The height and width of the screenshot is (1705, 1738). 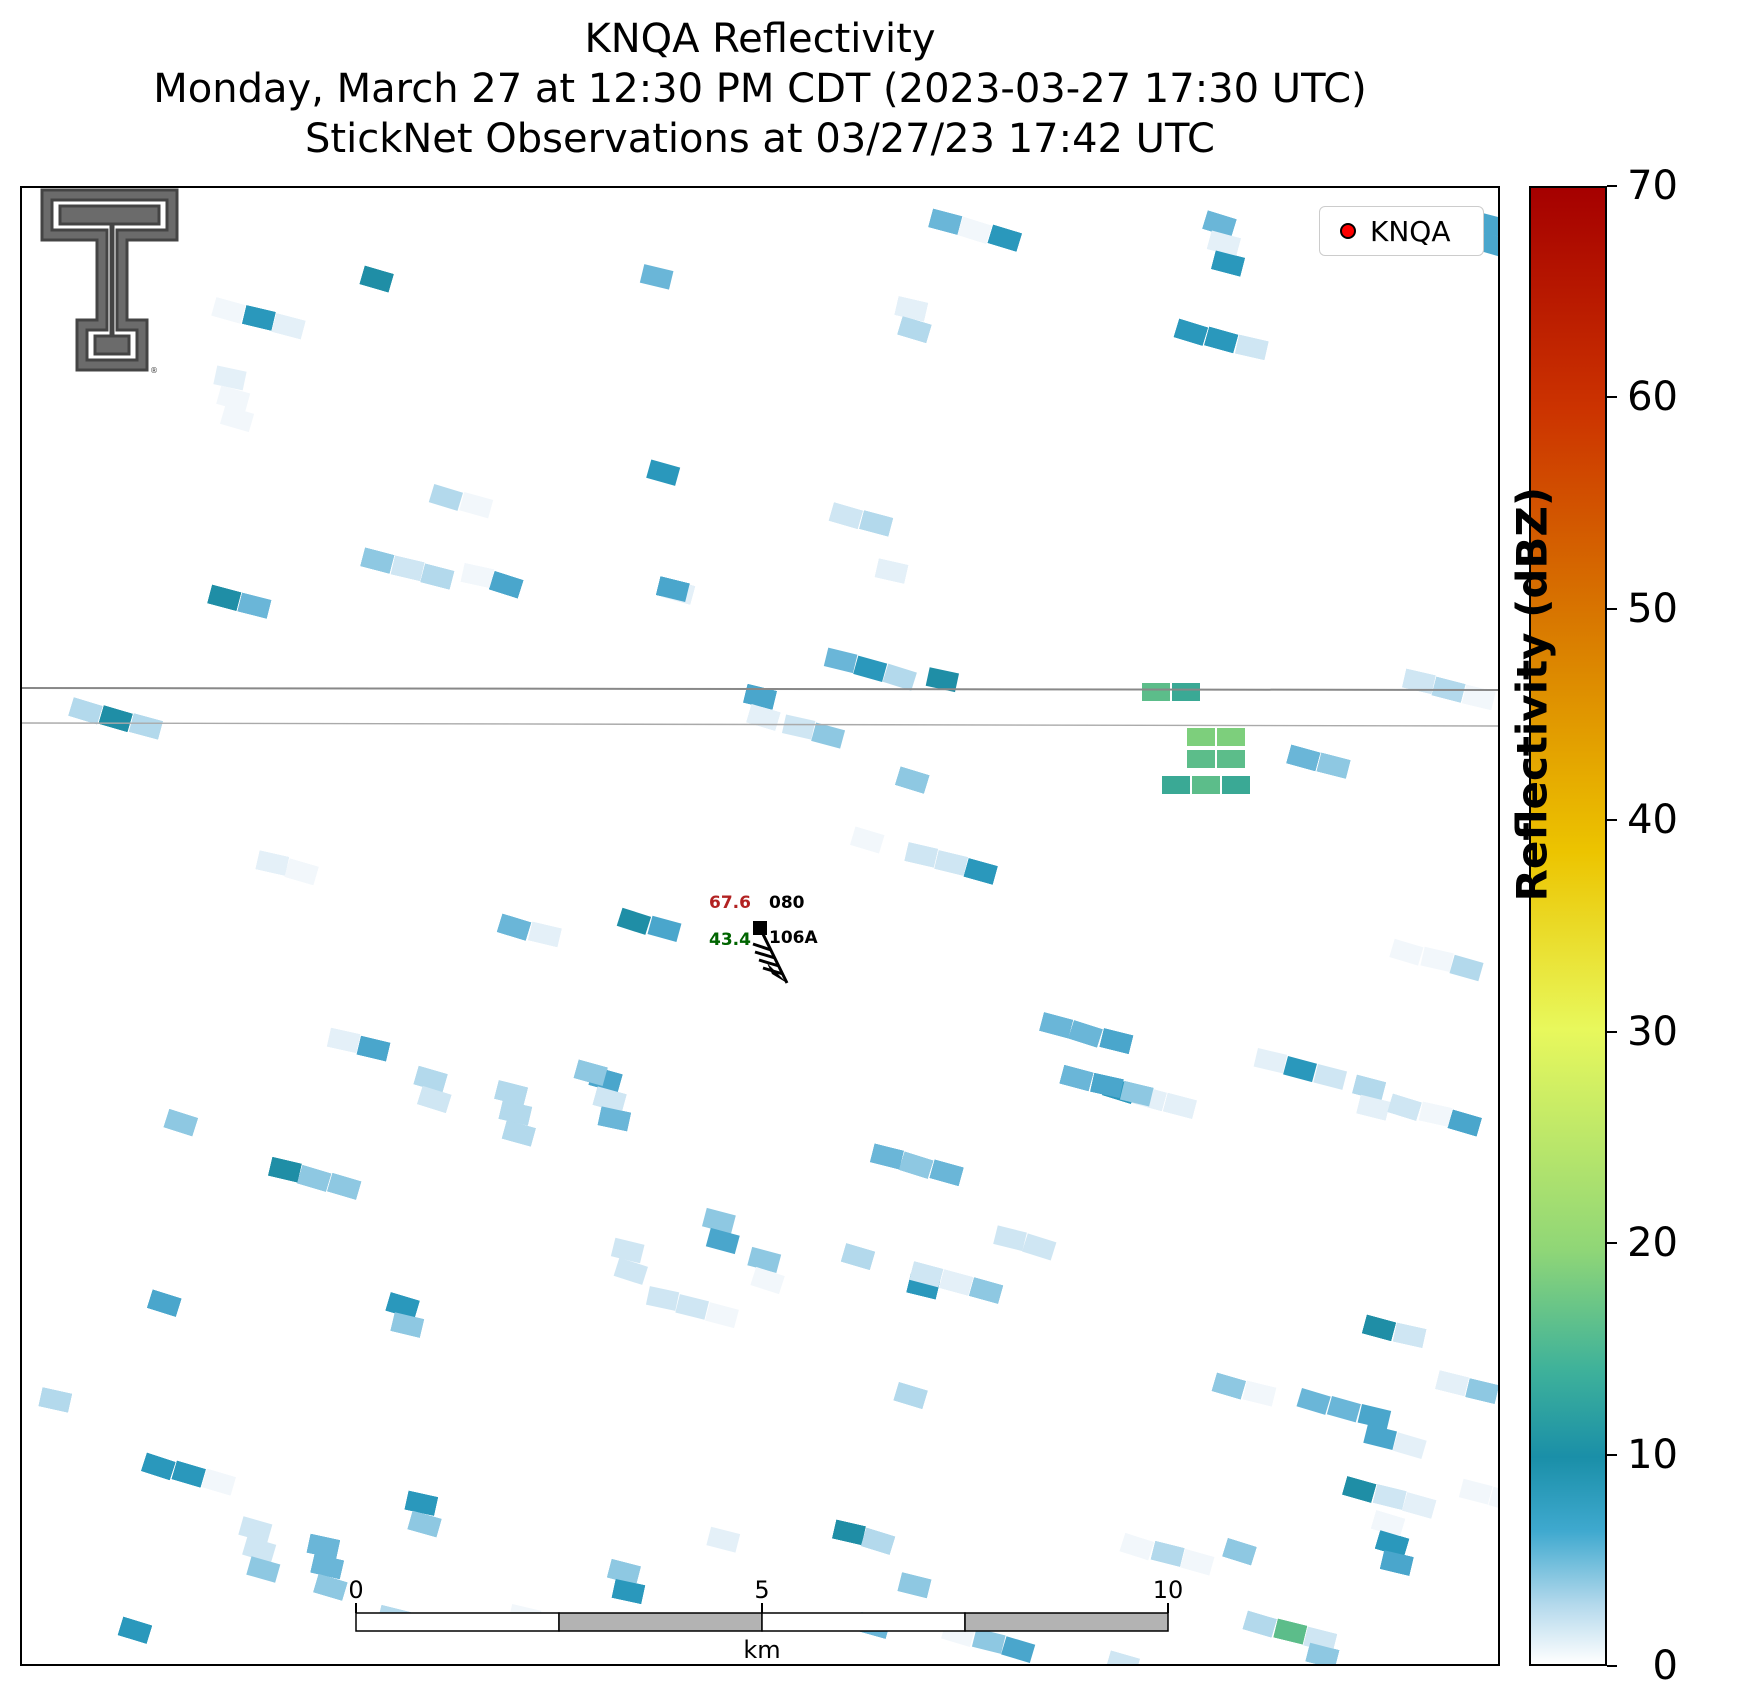 What do you see at coordinates (760, 39) in the screenshot?
I see `map-title: KNQA Reflectivity` at bounding box center [760, 39].